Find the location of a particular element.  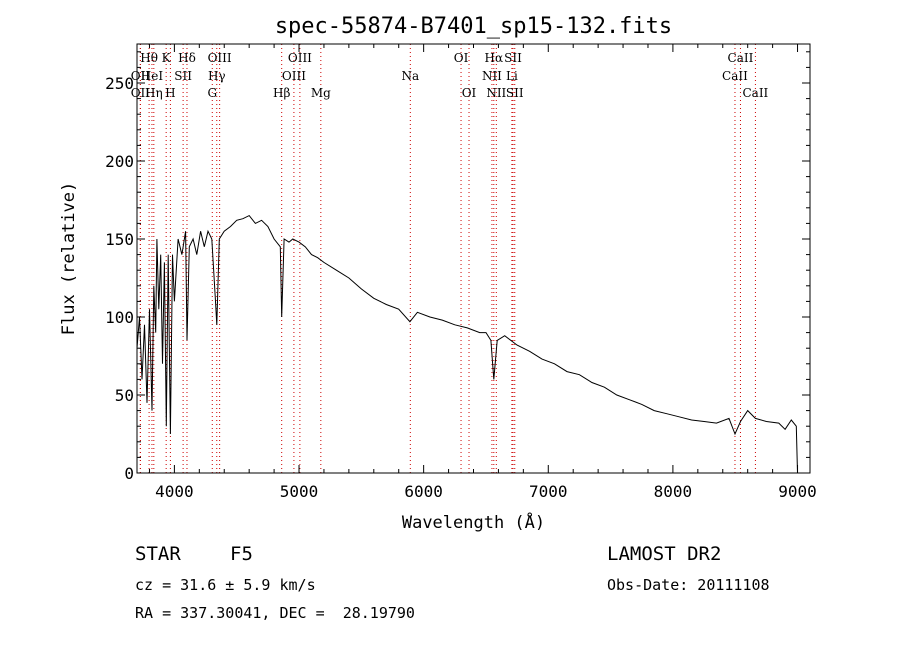

x-tick-label: 8000 is located at coordinates (673, 491).